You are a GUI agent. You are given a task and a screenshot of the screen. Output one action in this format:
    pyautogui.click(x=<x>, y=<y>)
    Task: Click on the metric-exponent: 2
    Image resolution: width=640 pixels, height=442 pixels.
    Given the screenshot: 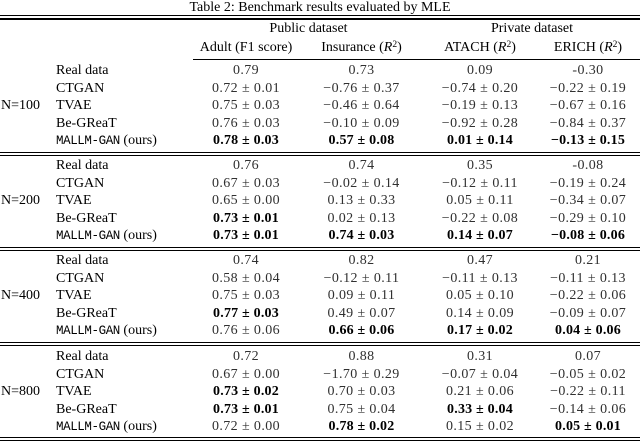 What is the action you would take?
    pyautogui.click(x=395, y=45)
    